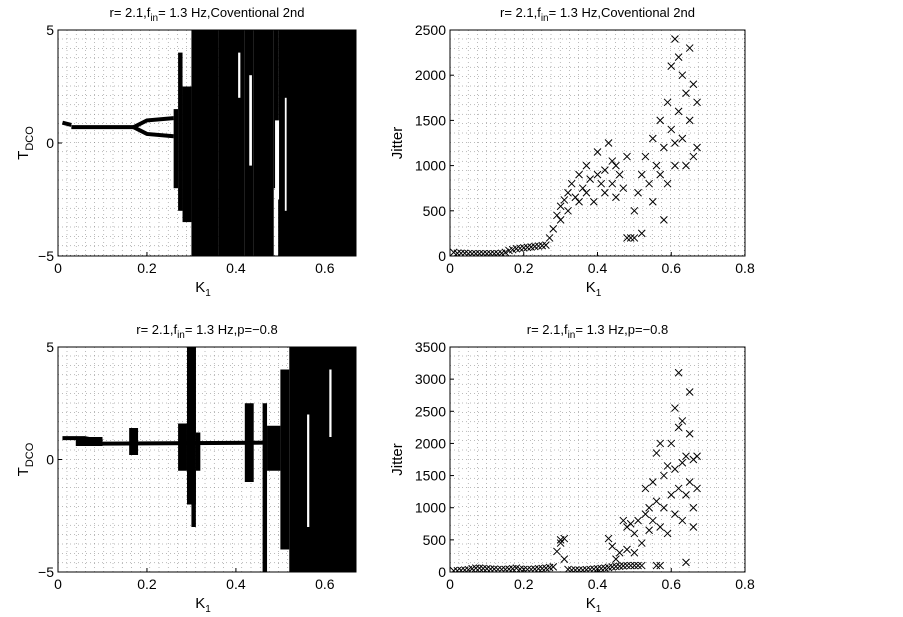  Describe the element at coordinates (672, 268) in the screenshot. I see `x-tick-label: 0.6` at that location.